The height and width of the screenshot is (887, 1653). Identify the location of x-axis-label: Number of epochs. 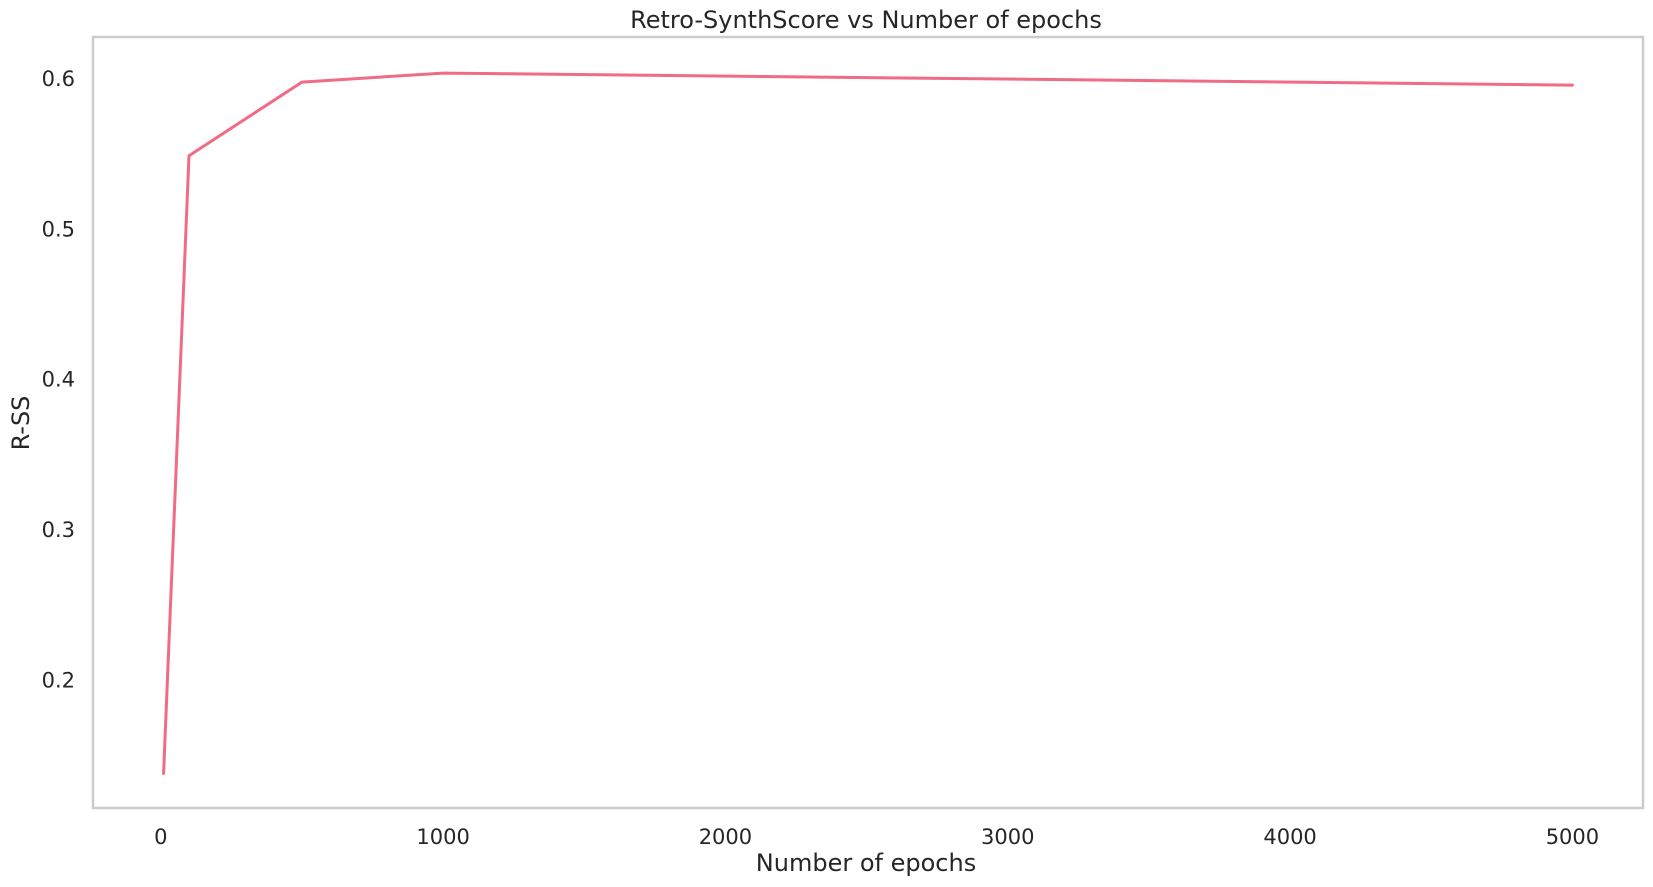
(866, 863).